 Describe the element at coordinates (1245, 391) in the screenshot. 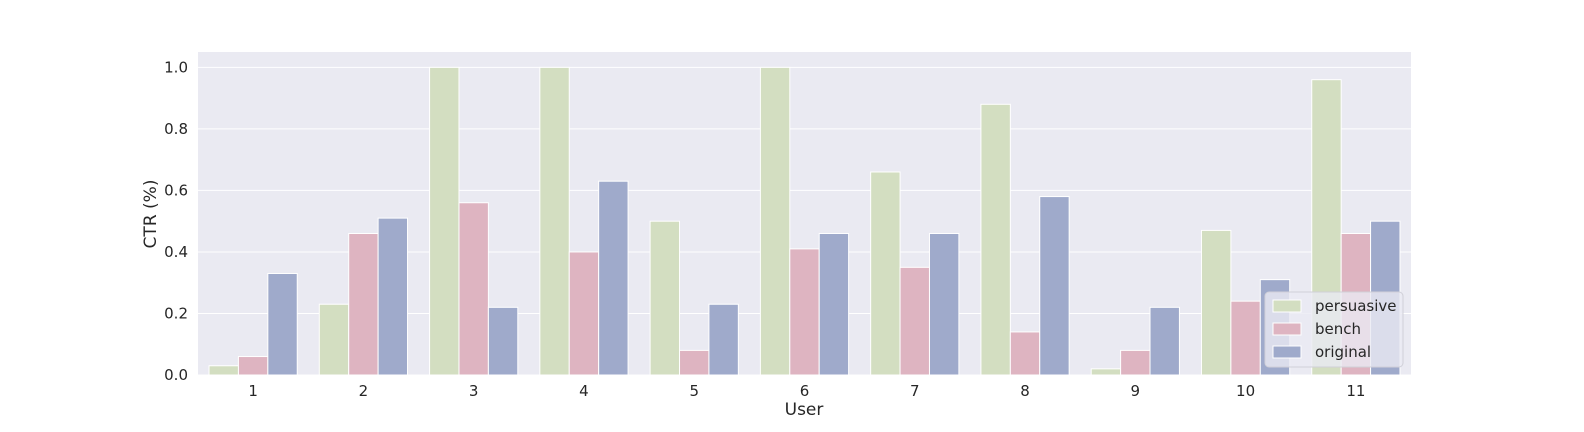

I see `x-tick-label: 10` at that location.